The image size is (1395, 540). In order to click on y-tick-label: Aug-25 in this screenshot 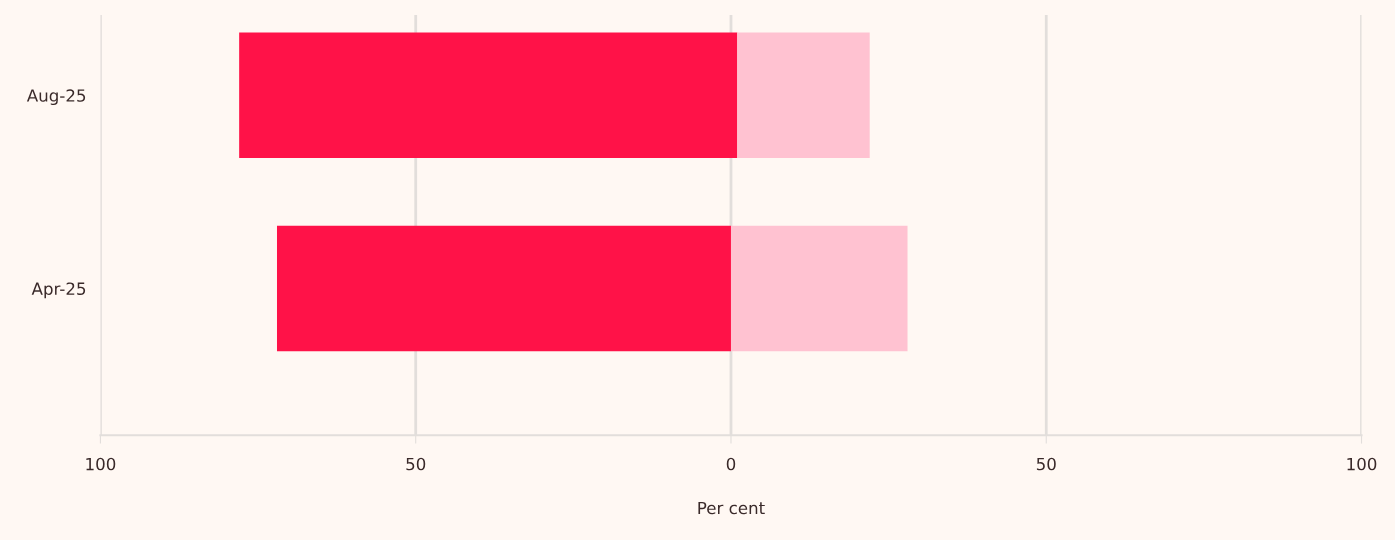, I will do `click(56, 97)`.